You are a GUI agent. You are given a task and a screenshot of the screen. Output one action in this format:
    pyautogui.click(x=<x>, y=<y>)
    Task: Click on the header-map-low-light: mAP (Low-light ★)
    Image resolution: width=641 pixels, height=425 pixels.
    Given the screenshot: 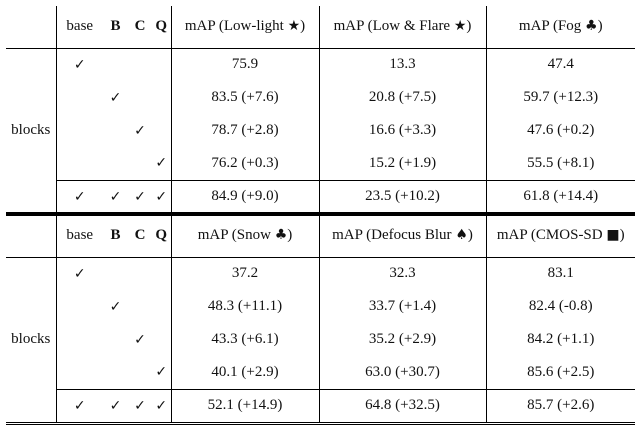 What is the action you would take?
    pyautogui.click(x=245, y=27)
    